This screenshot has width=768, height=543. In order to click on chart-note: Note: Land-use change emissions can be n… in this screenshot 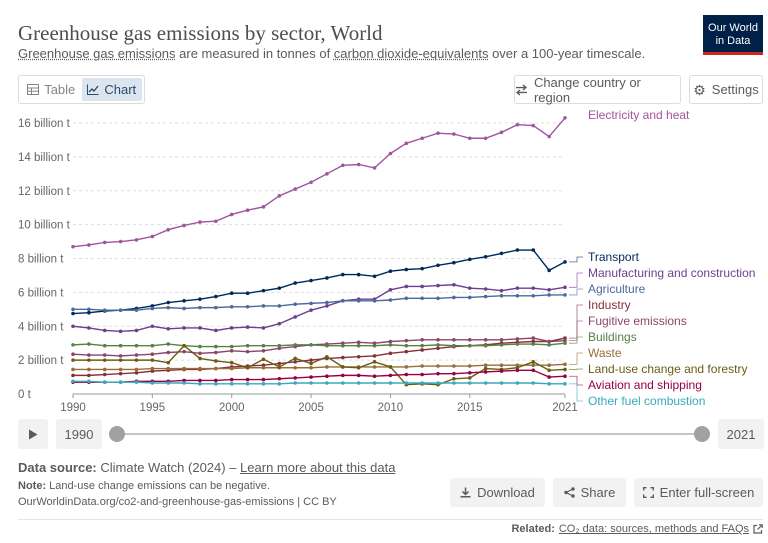, I will do `click(144, 486)`.